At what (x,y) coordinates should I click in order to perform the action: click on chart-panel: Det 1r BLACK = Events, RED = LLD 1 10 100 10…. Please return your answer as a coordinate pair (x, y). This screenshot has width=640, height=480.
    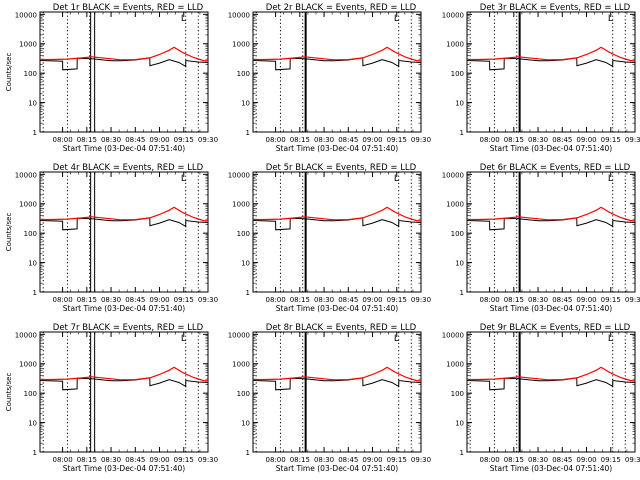
    Looking at the image, I should click on (111, 78).